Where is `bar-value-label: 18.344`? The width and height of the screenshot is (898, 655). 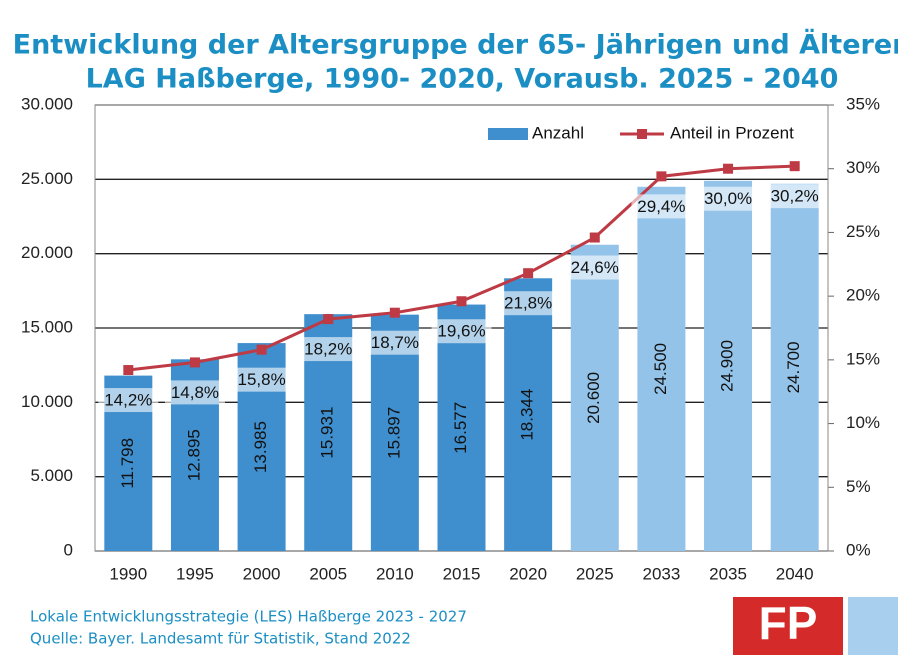 bar-value-label: 18.344 is located at coordinates (527, 415).